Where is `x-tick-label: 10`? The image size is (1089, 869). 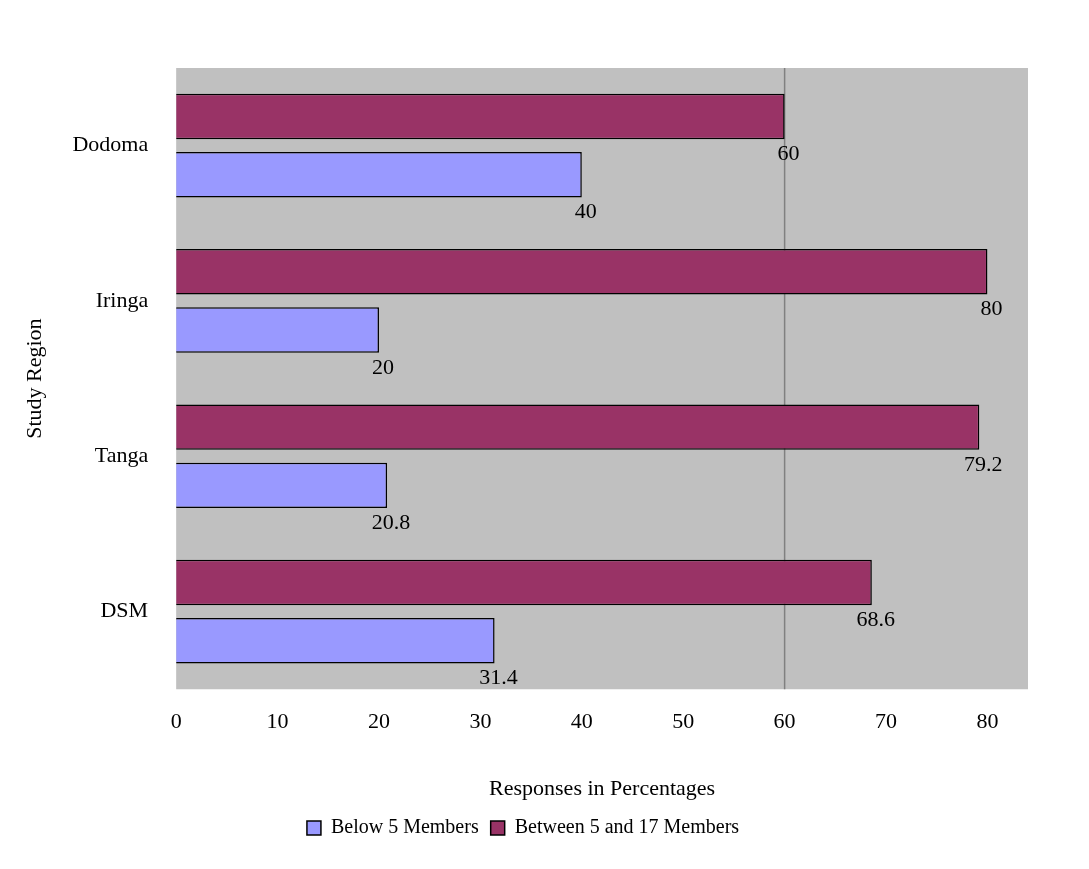 x-tick-label: 10 is located at coordinates (277, 721).